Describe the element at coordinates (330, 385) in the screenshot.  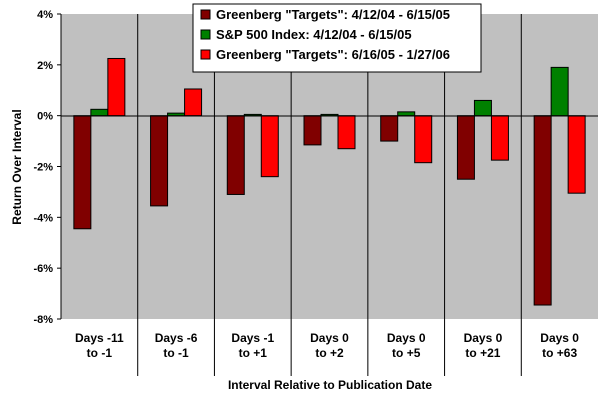
I see `x-axis-title: Interval Relative to Publication Date` at that location.